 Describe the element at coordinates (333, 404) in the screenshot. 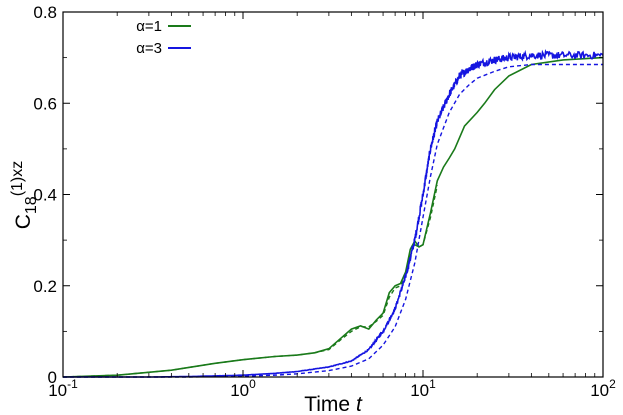

I see `x-axis-label: Time t` at that location.